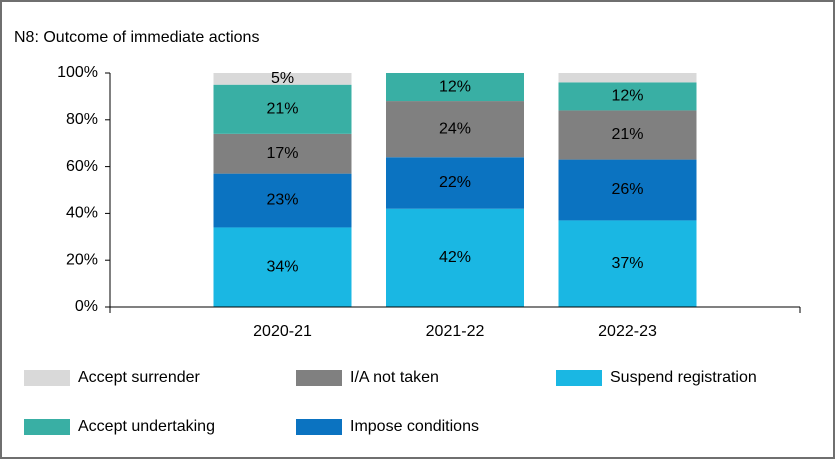  I want to click on value-label: 23%, so click(282, 200).